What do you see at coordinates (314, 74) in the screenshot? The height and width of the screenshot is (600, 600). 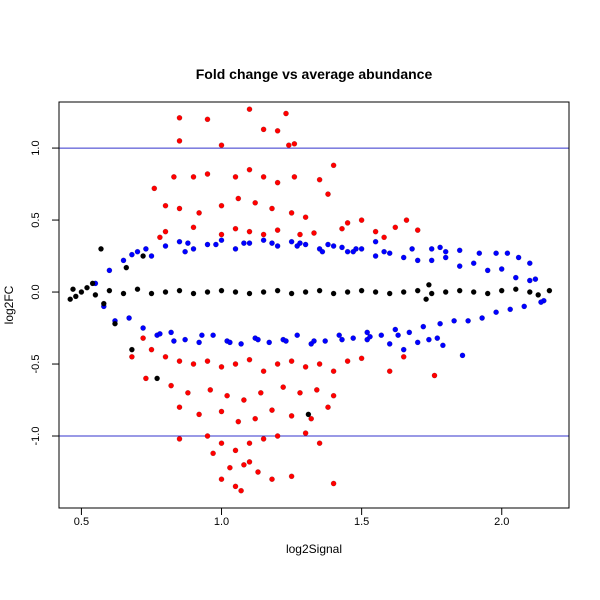 I see `chart-title: Fold change vs average abundance` at bounding box center [314, 74].